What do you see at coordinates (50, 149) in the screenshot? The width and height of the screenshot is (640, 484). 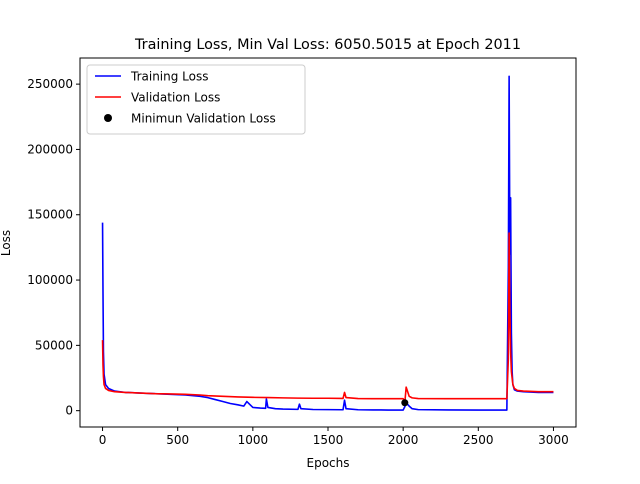 I see `y-tick-label: 200000` at bounding box center [50, 149].